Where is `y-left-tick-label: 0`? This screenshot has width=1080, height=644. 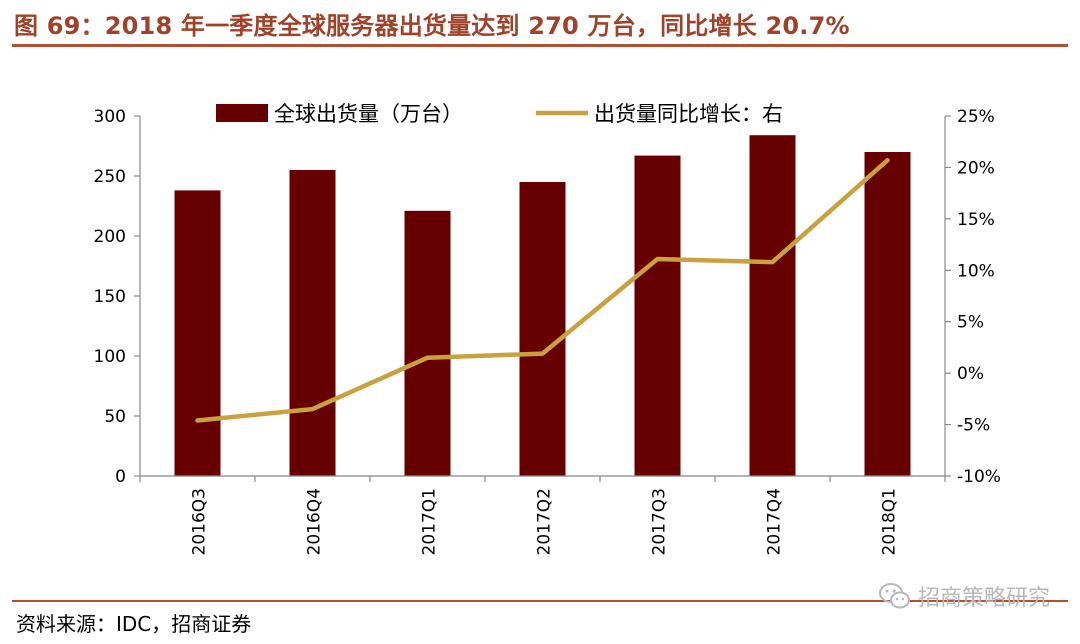 y-left-tick-label: 0 is located at coordinates (120, 477).